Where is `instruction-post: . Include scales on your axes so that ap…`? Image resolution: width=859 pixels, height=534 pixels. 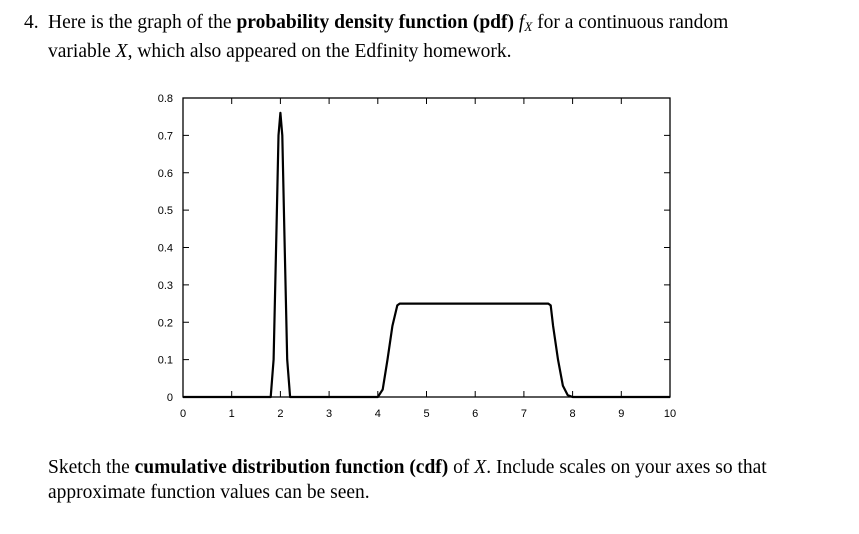 instruction-post: . Include scales on your axes so that ap… is located at coordinates (407, 480).